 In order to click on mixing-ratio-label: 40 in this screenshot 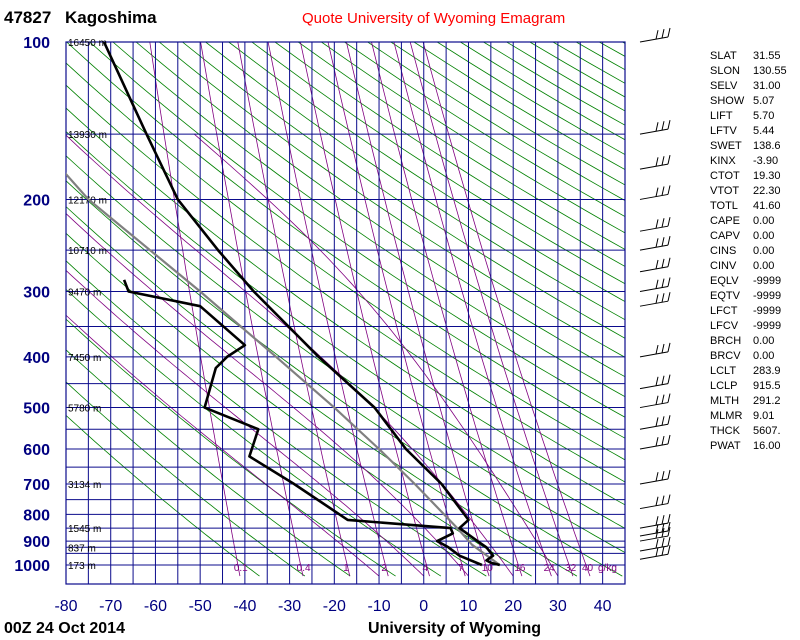, I will do `click(588, 568)`.